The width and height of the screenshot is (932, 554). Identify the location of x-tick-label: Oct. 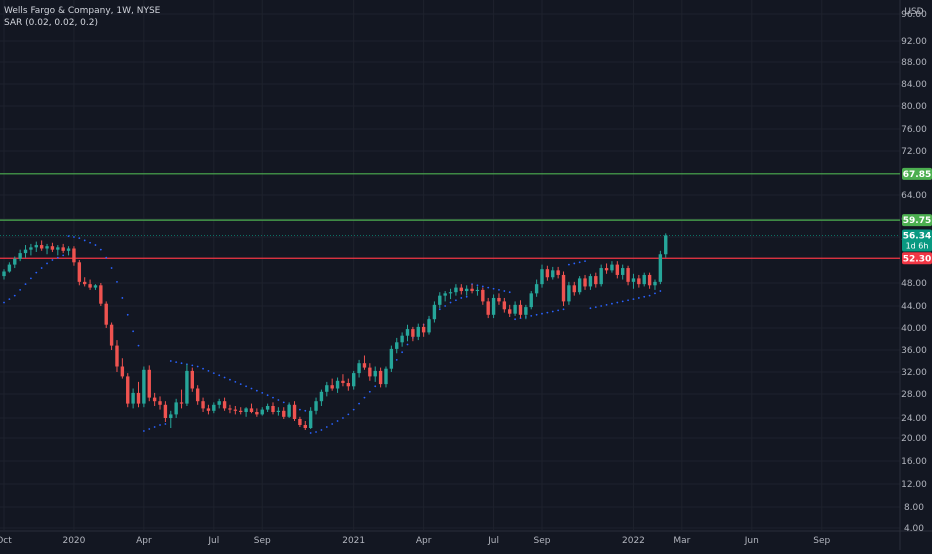
(6, 541).